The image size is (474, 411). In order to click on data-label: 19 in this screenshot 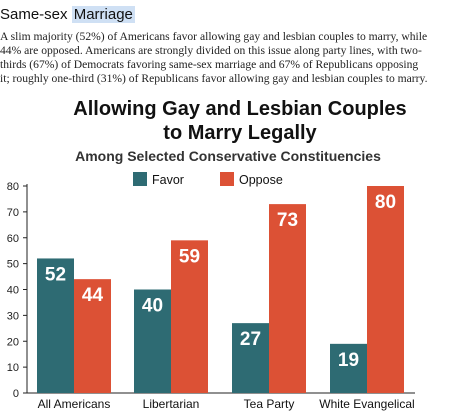, I will do `click(348, 360)`.